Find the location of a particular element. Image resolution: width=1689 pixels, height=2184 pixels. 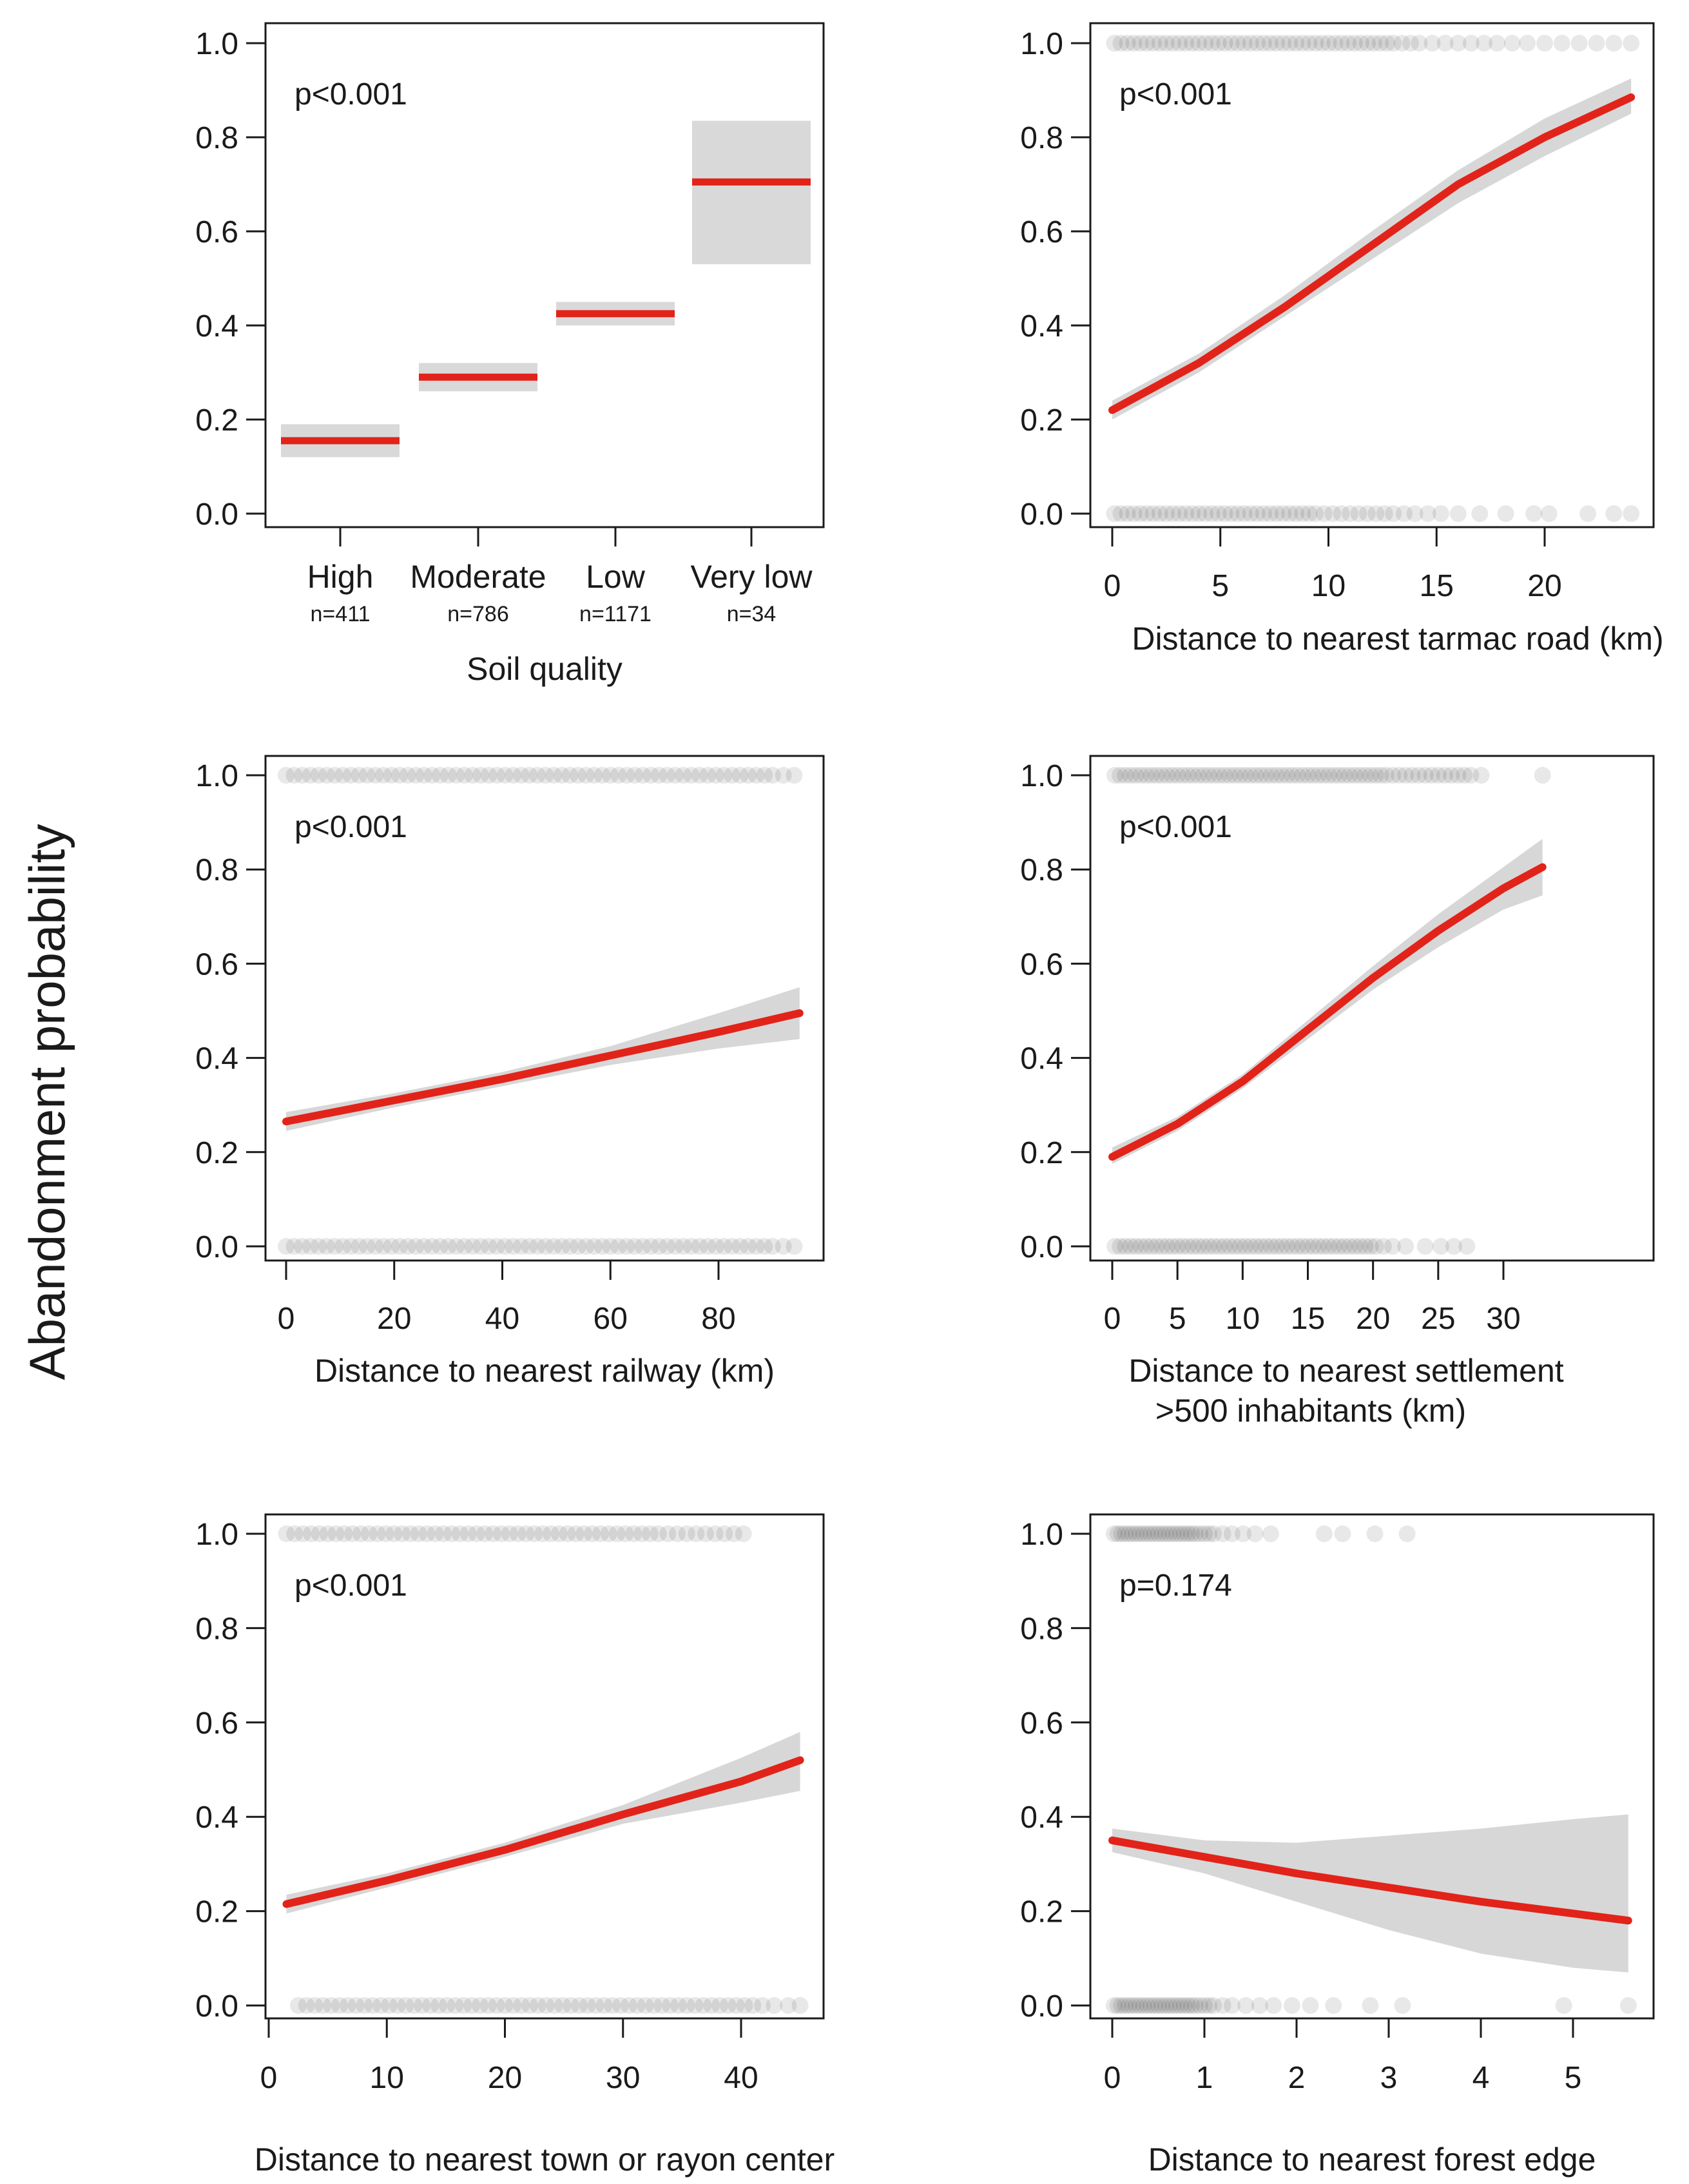

p-value-label: p<0.001 is located at coordinates (351, 94).